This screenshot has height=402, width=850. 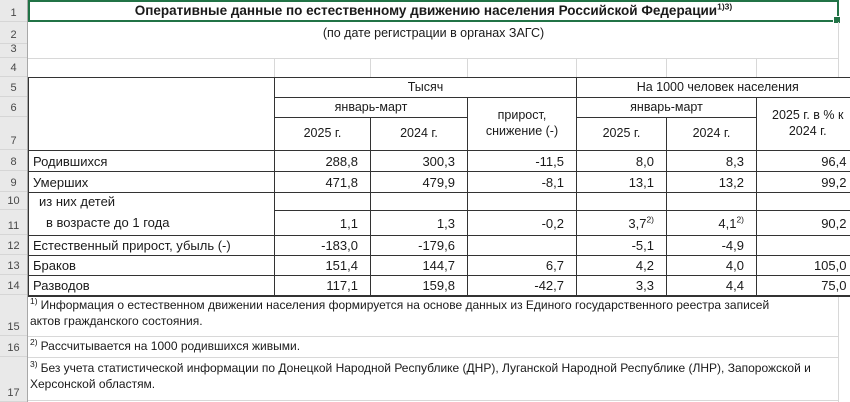 I want to click on footnote-3-mark: 3), so click(x=34, y=364).